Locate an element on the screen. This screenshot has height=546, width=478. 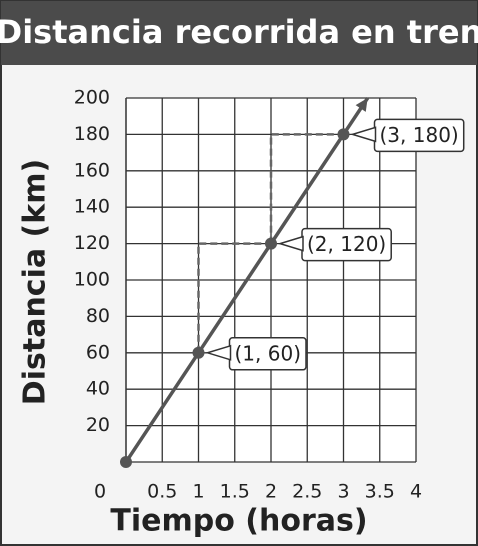
x-tick-label: 0.5 is located at coordinates (162, 492).